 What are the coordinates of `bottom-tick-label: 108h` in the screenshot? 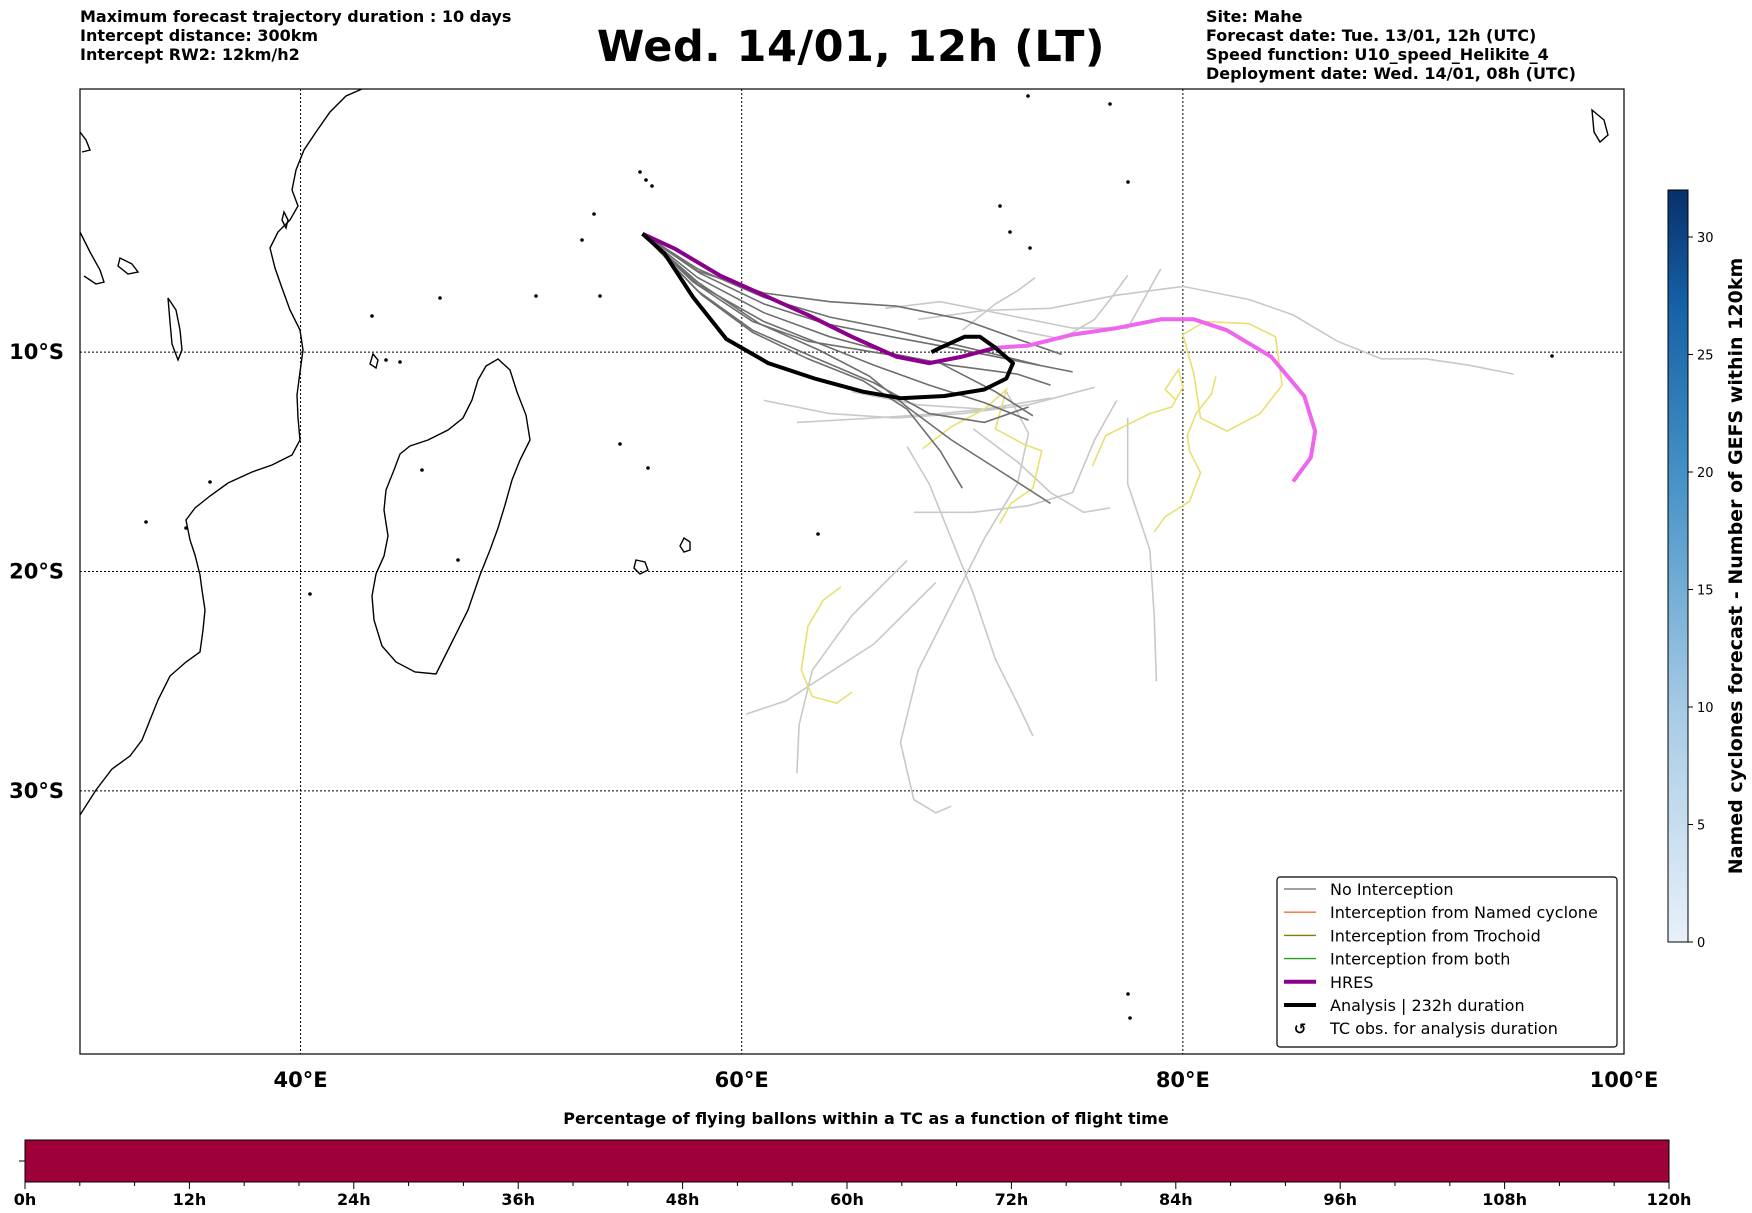 It's located at (1504, 1199).